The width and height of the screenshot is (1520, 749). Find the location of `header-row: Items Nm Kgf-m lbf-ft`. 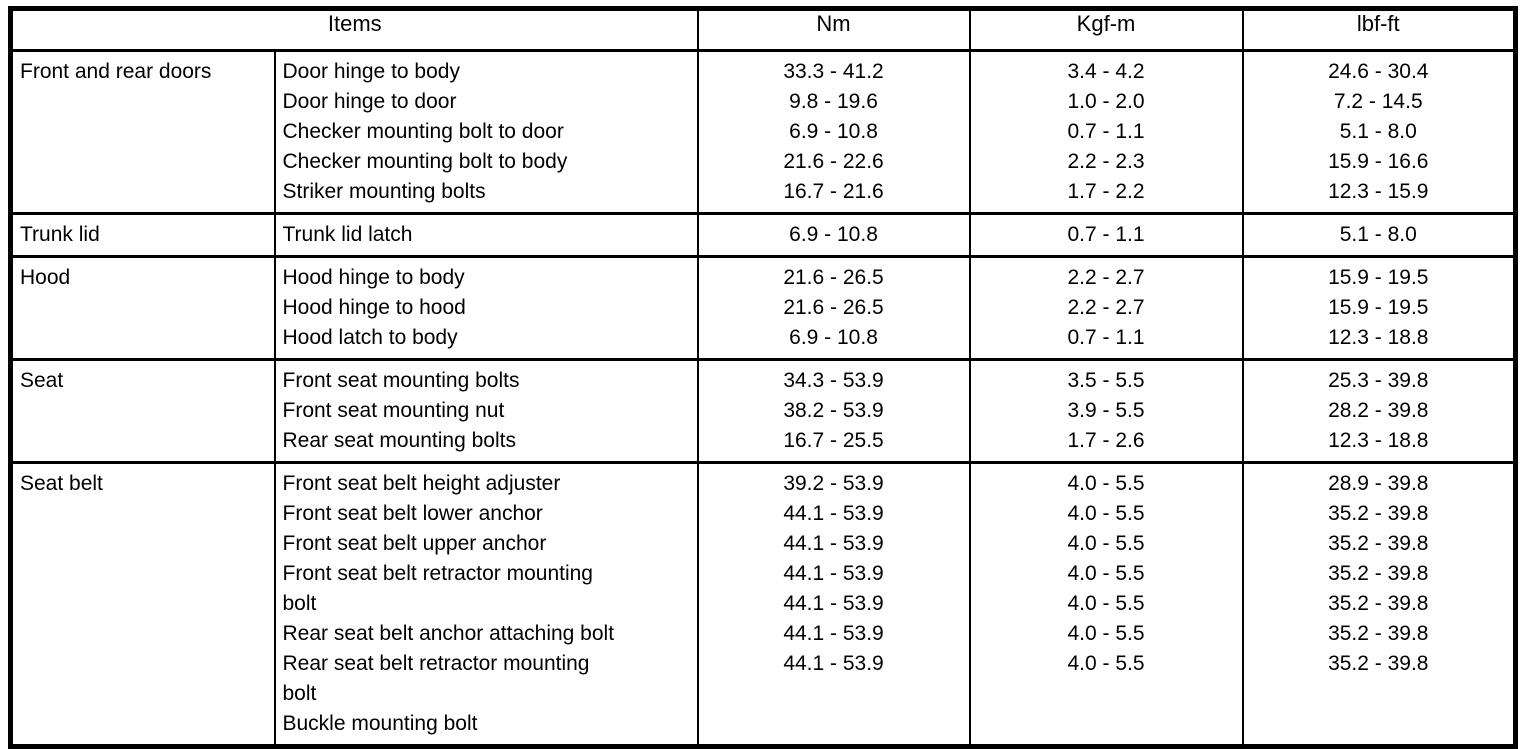

header-row: Items Nm Kgf-m lbf-ft is located at coordinates (763, 29).